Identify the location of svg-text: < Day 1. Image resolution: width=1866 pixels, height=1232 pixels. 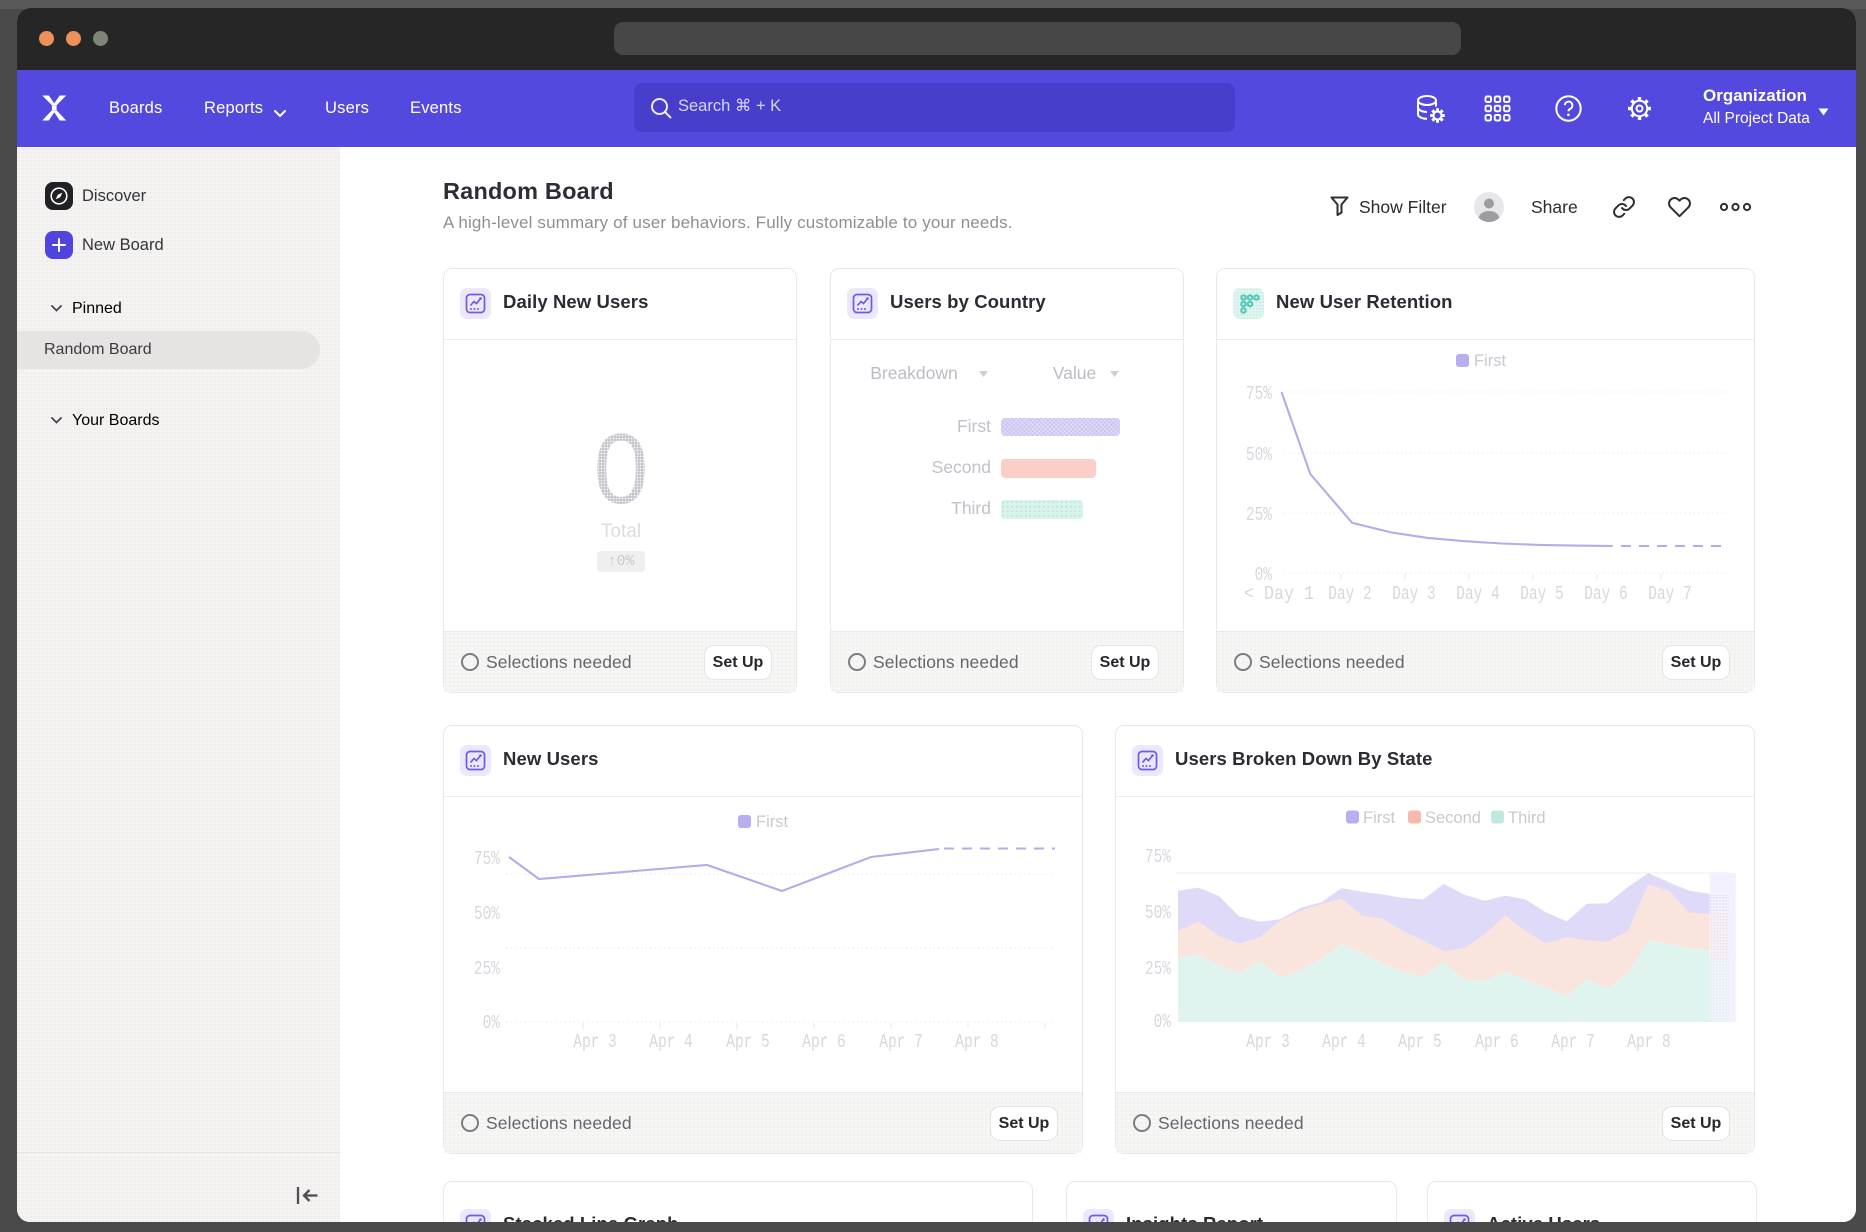
(1279, 594).